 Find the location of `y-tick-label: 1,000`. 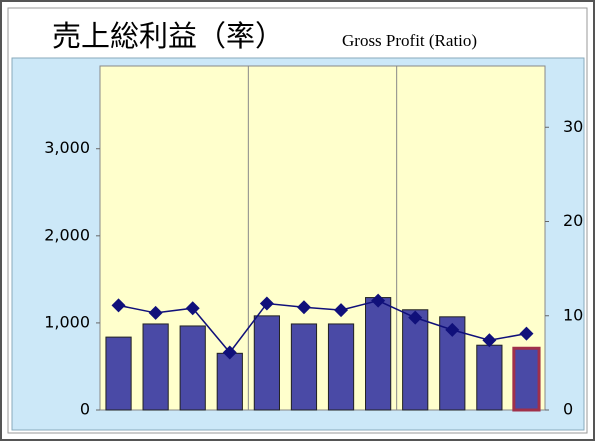

y-tick-label: 1,000 is located at coordinates (67, 321).